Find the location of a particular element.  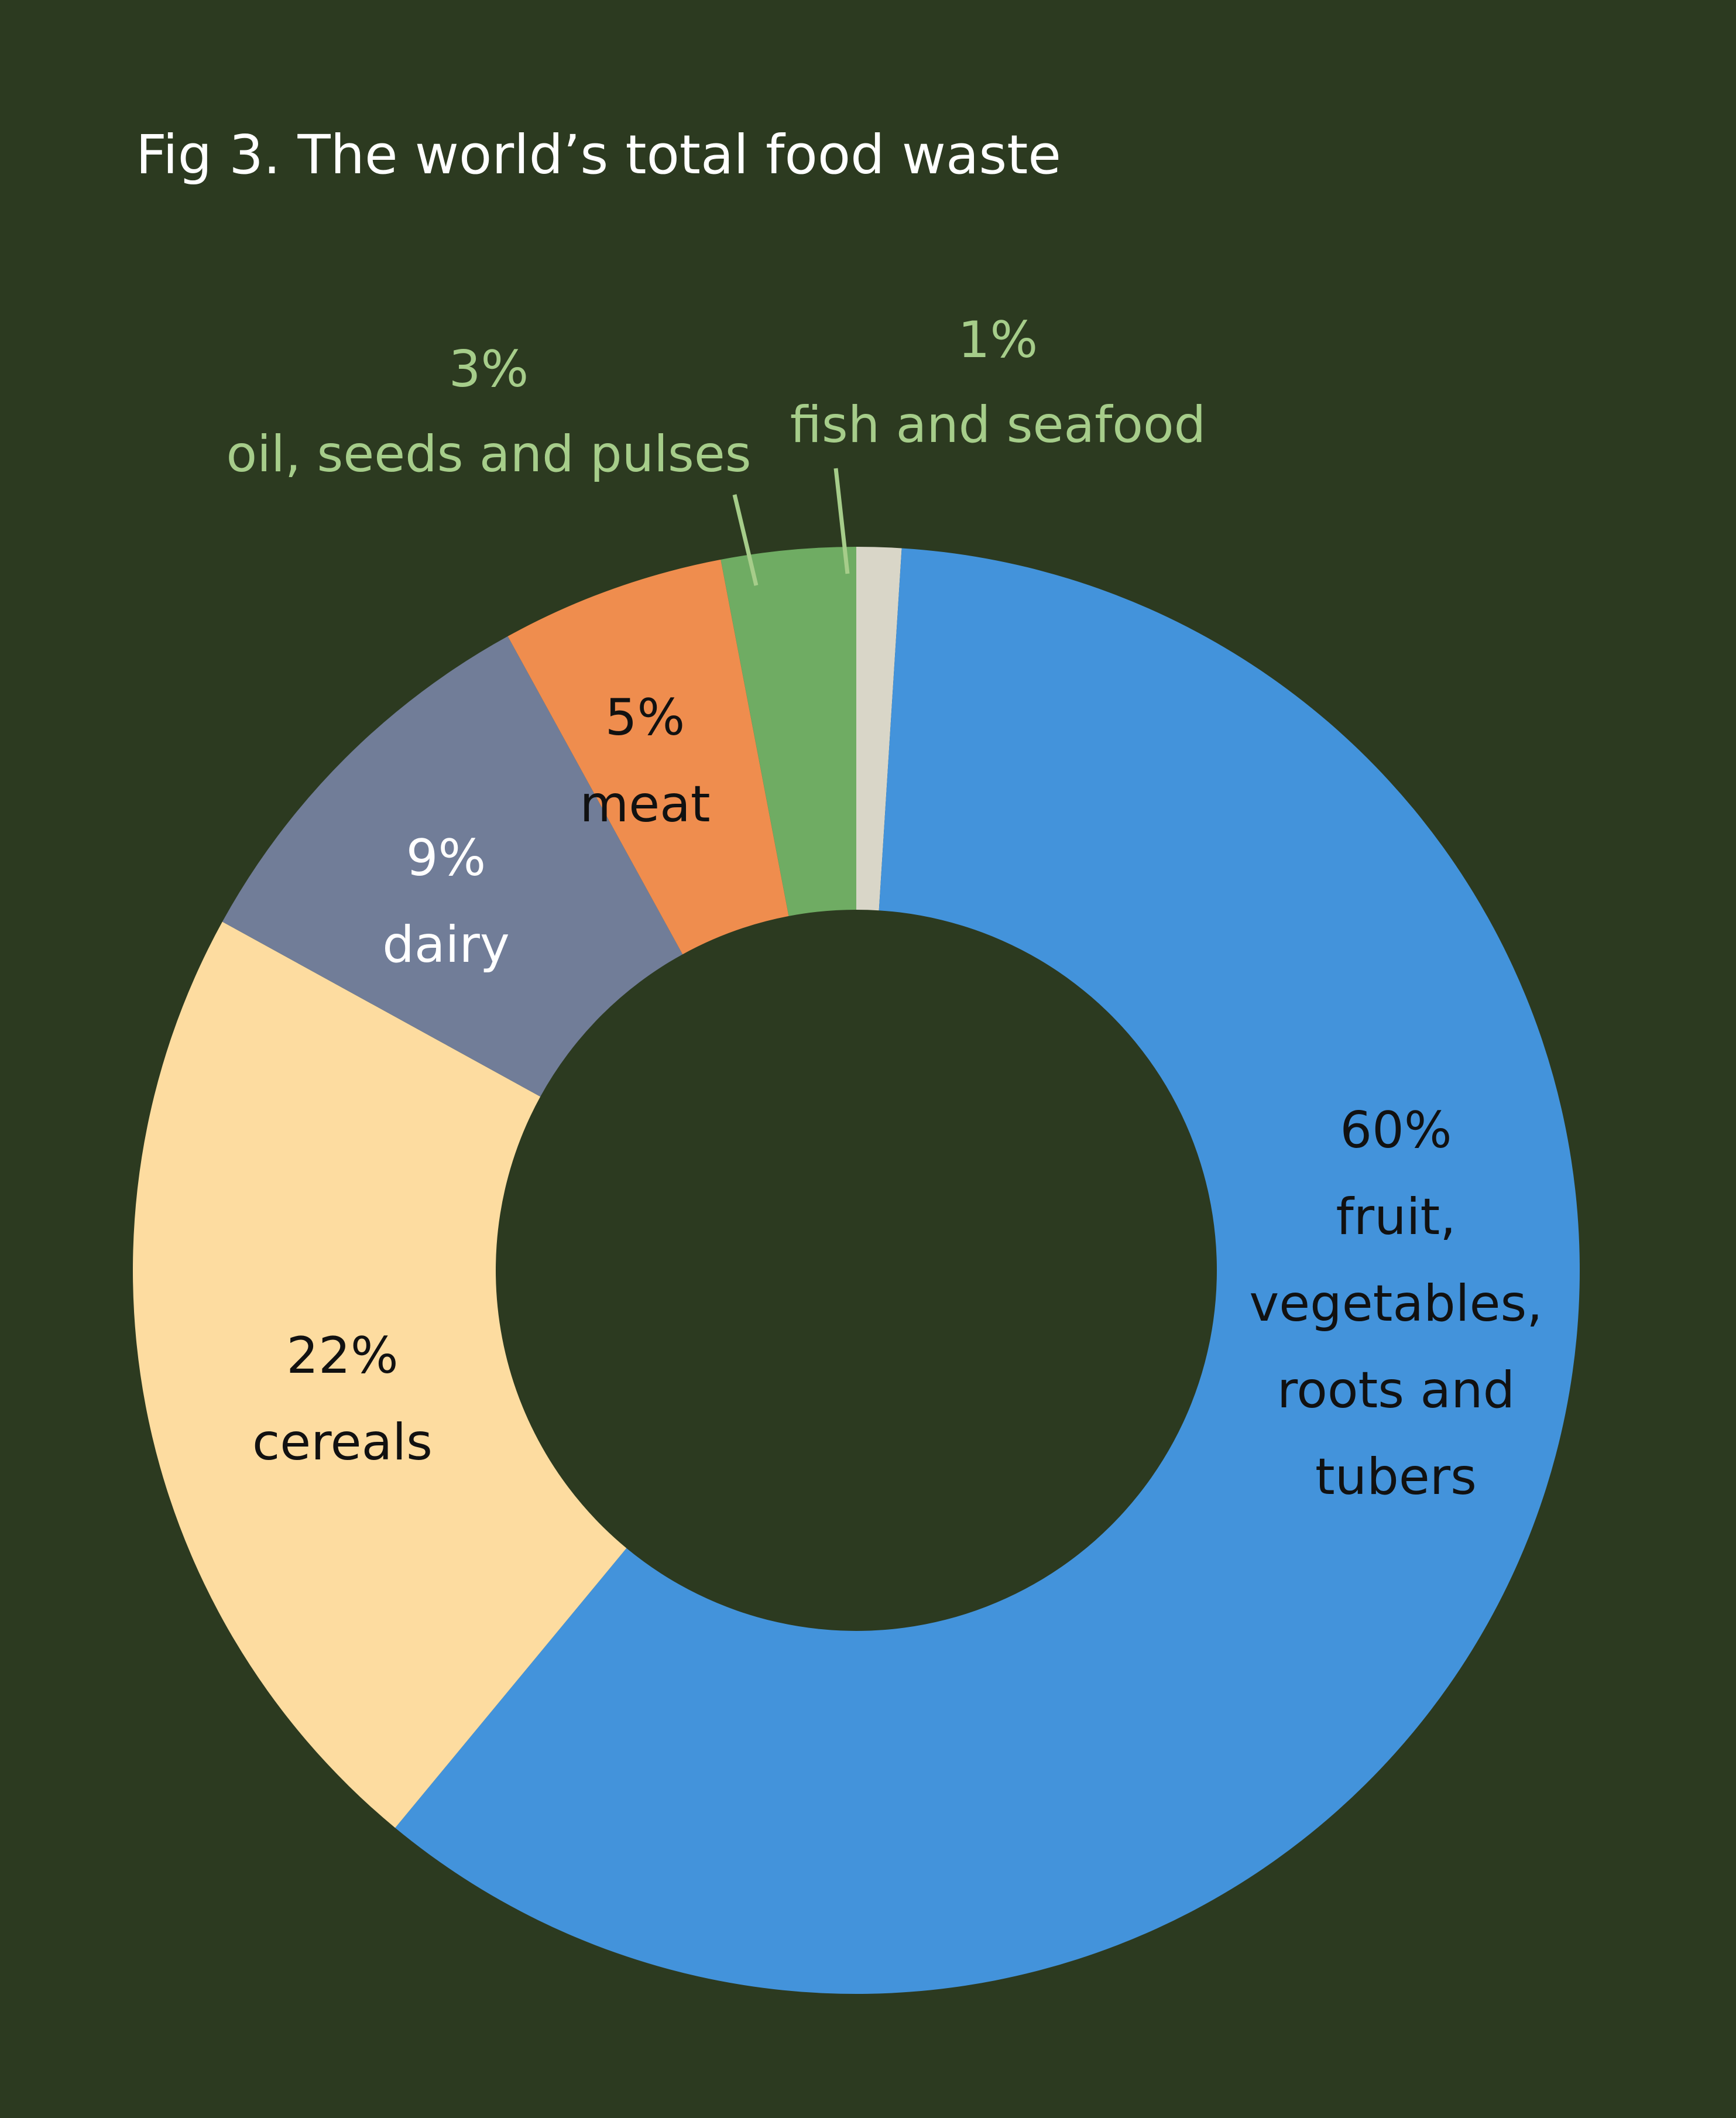

label-meat: 5% meat is located at coordinates (644, 761).